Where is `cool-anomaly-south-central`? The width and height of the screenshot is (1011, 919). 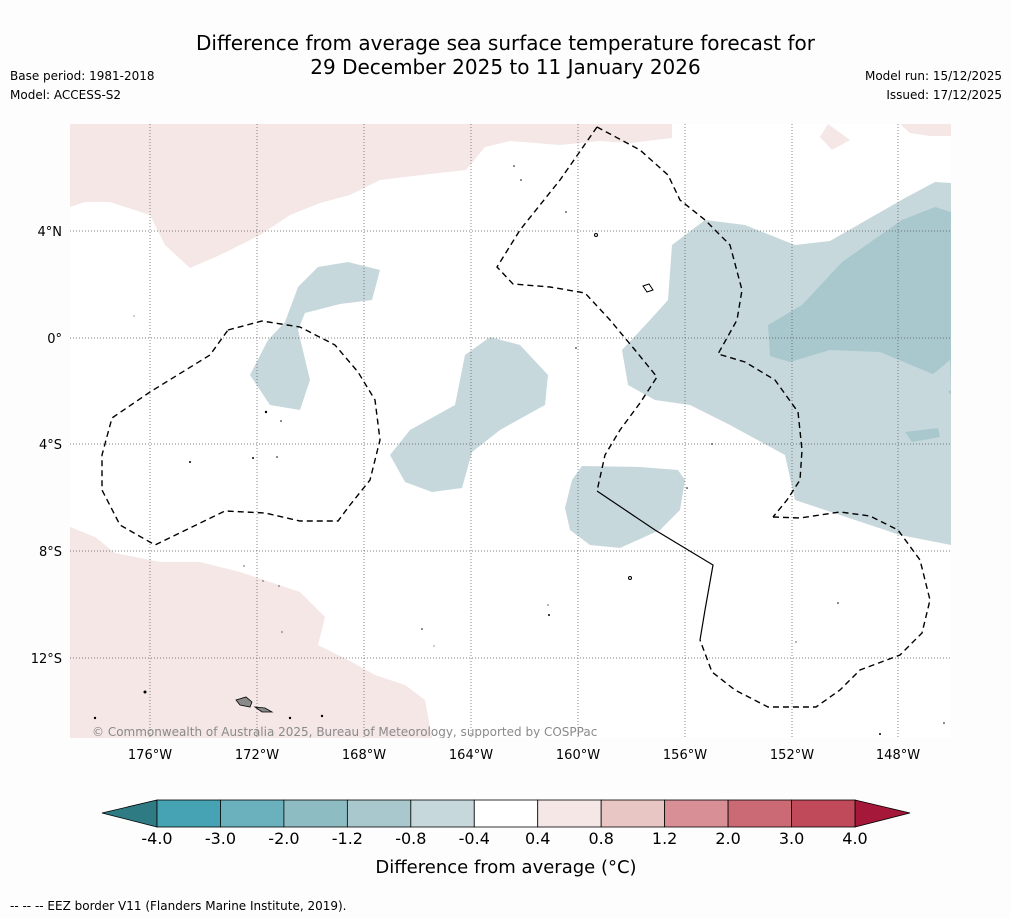
cool-anomaly-south-central is located at coordinates (625, 507).